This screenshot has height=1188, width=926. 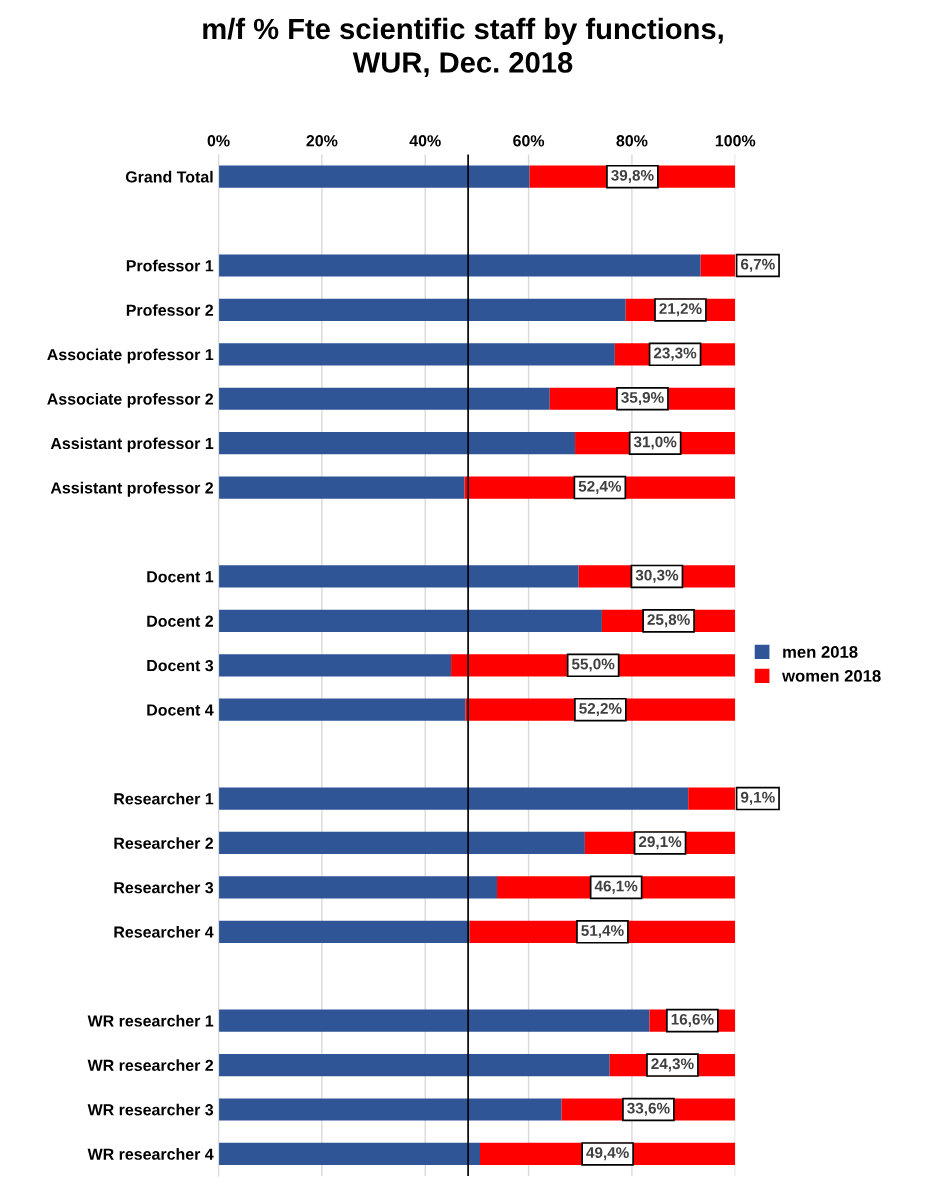 What do you see at coordinates (757, 798) in the screenshot?
I see `data-label: 9,1%` at bounding box center [757, 798].